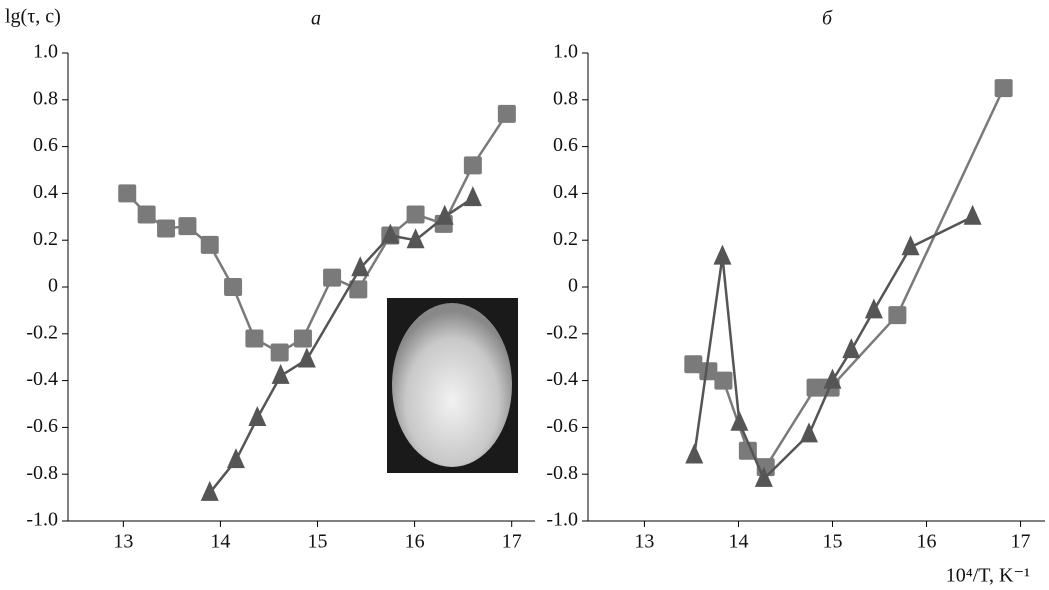 This screenshot has width=1049, height=590. What do you see at coordinates (33, 17) in the screenshot?
I see `y-axis-label: lg(τ, c)` at bounding box center [33, 17].